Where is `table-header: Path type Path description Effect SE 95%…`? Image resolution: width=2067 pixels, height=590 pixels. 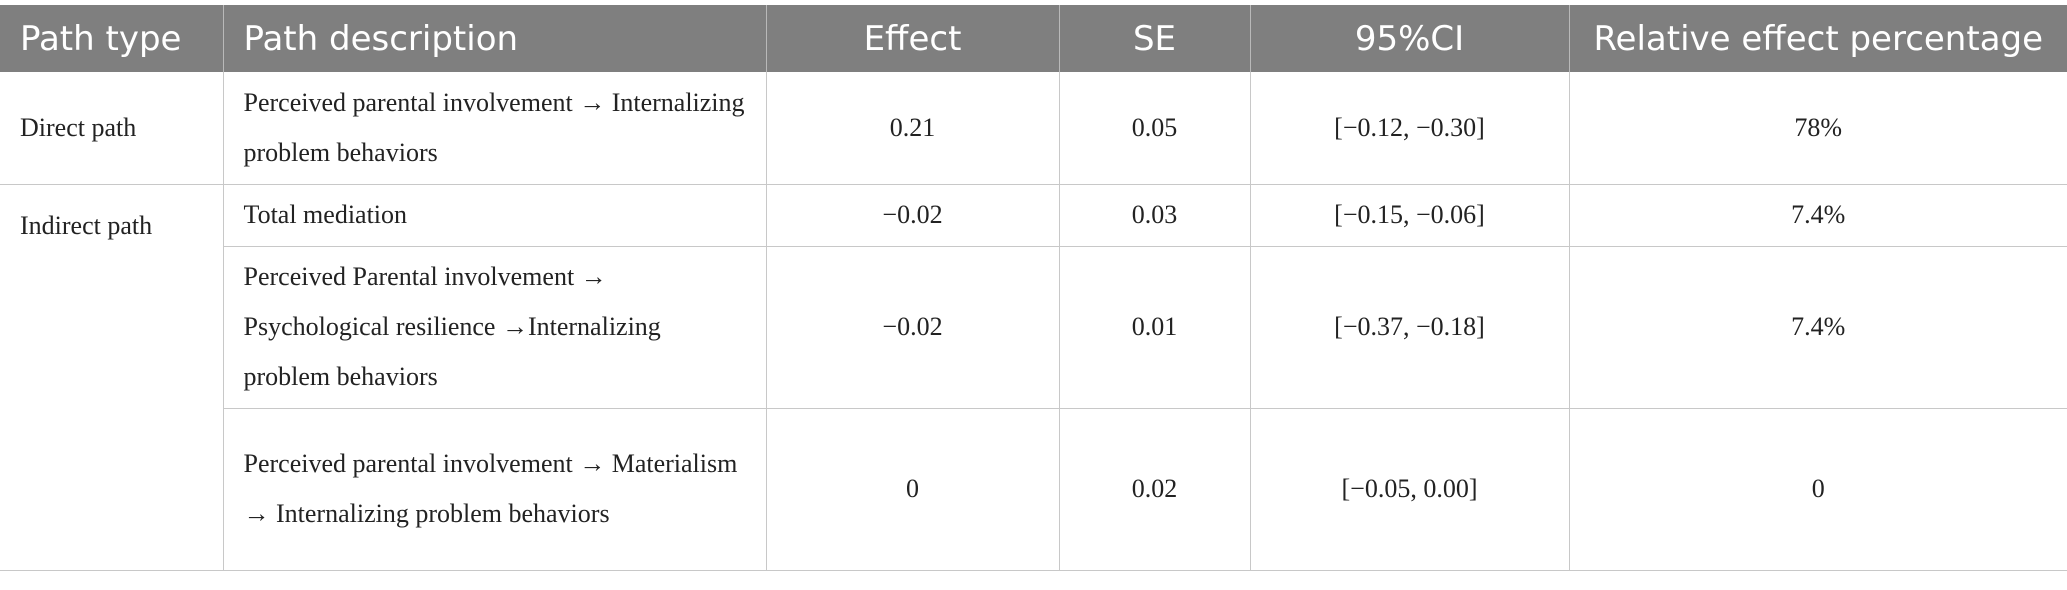
table-header: Path type Path description Effect SE 95%… is located at coordinates (1033, 38).